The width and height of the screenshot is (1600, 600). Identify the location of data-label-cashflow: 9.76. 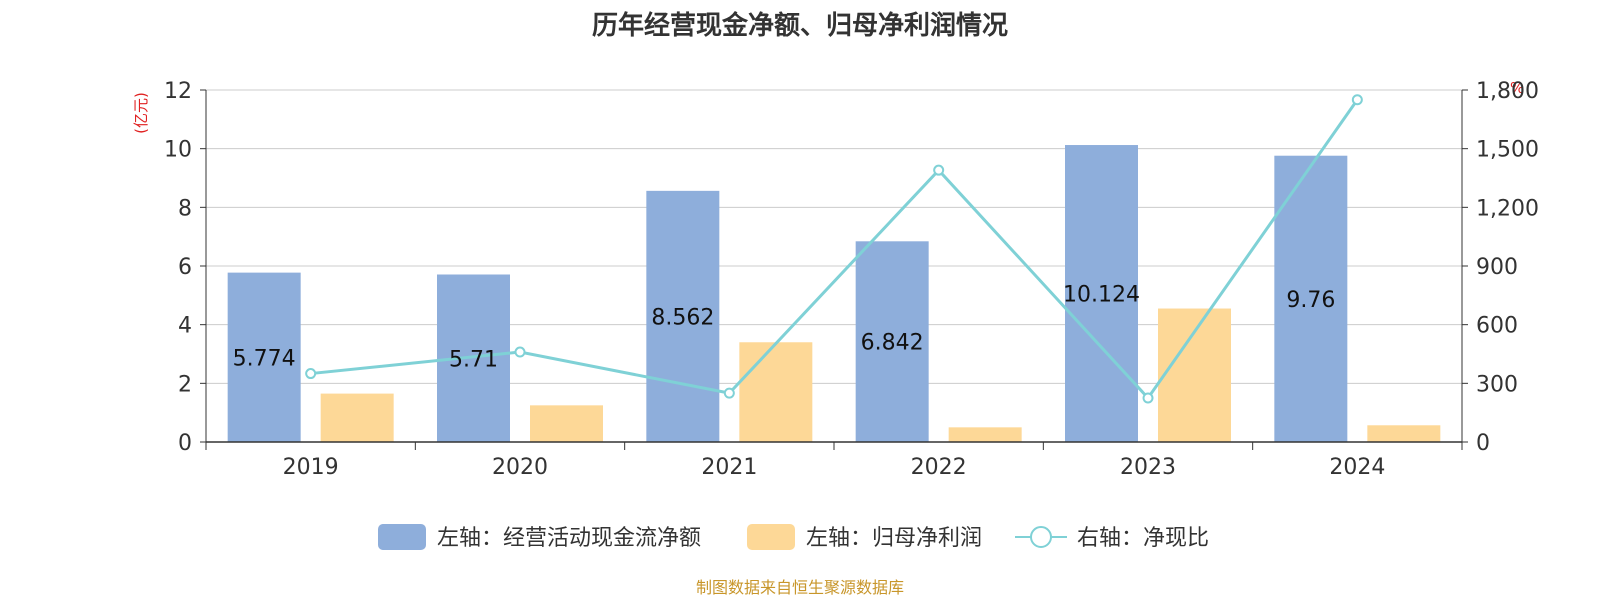
(1310, 300).